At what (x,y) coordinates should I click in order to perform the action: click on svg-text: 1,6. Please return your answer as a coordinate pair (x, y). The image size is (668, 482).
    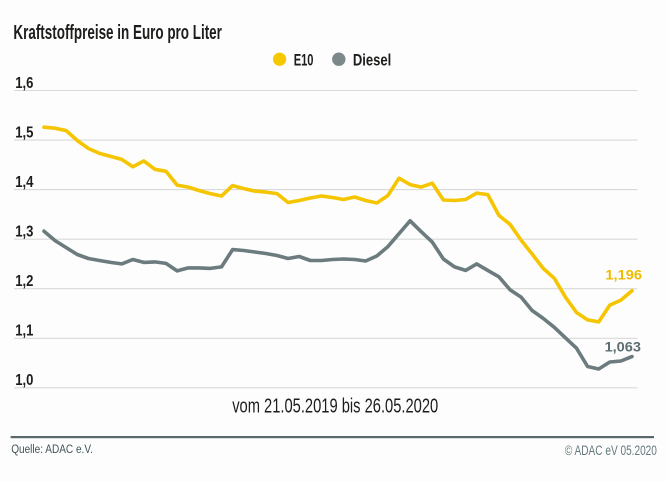
    Looking at the image, I should click on (24, 83).